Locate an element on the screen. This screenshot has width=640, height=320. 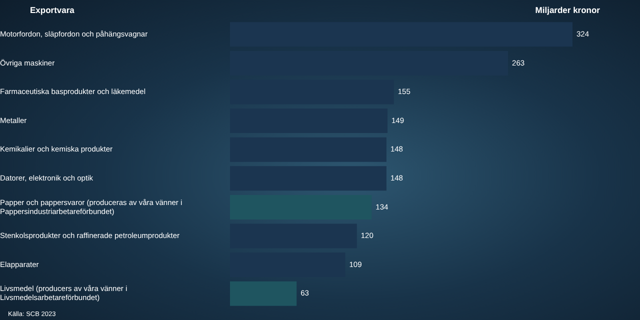
y-axis-title: Exportvara is located at coordinates (52, 10).